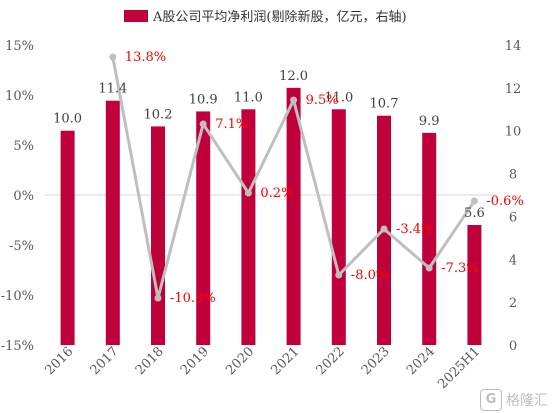  What do you see at coordinates (21, 246) in the screenshot?
I see `left-tick-label: -5%` at bounding box center [21, 246].